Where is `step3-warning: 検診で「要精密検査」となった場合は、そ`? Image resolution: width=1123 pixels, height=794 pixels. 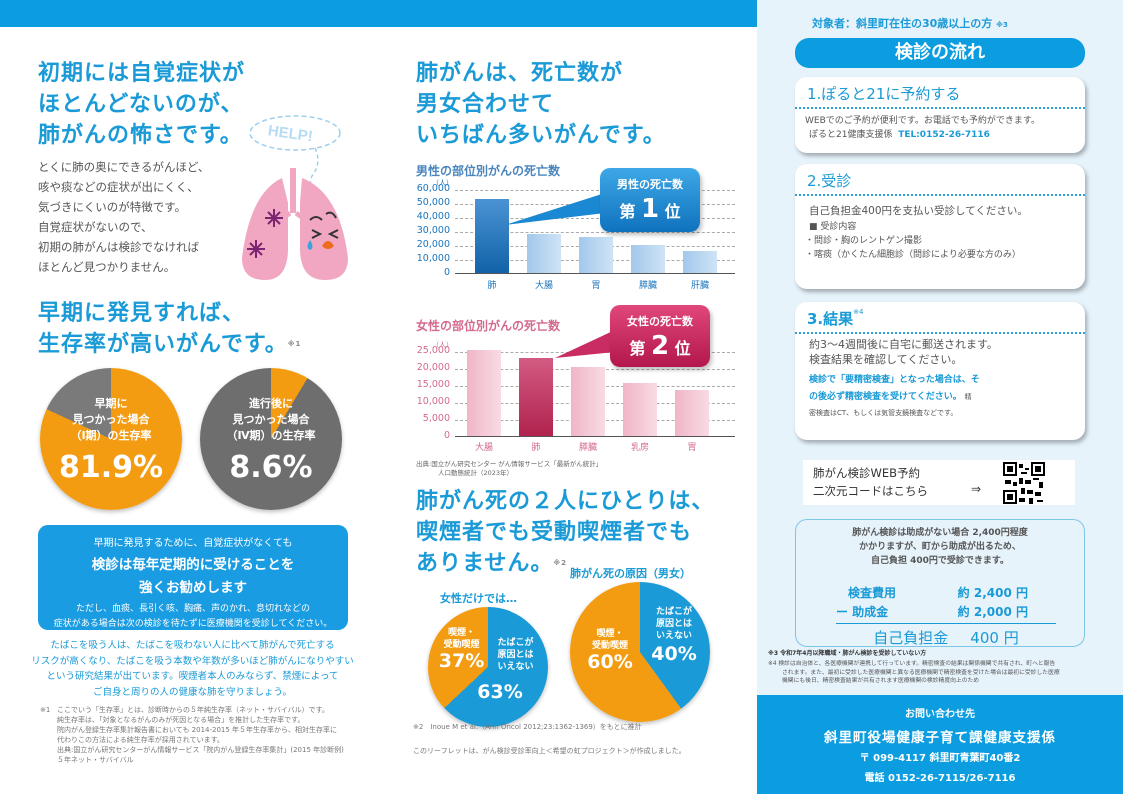
step3-warning: 検診で「要精密検査」となった場合は、そ is located at coordinates (894, 380).